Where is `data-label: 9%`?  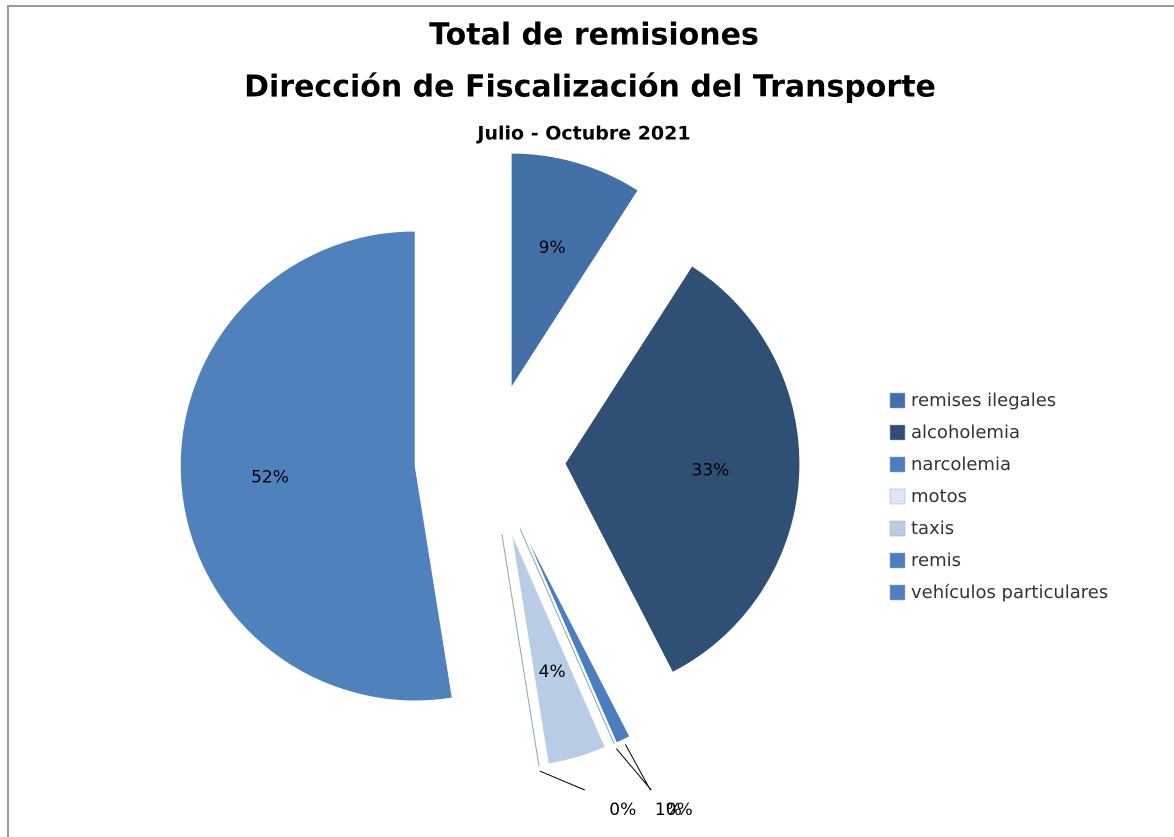 data-label: 9% is located at coordinates (552, 248).